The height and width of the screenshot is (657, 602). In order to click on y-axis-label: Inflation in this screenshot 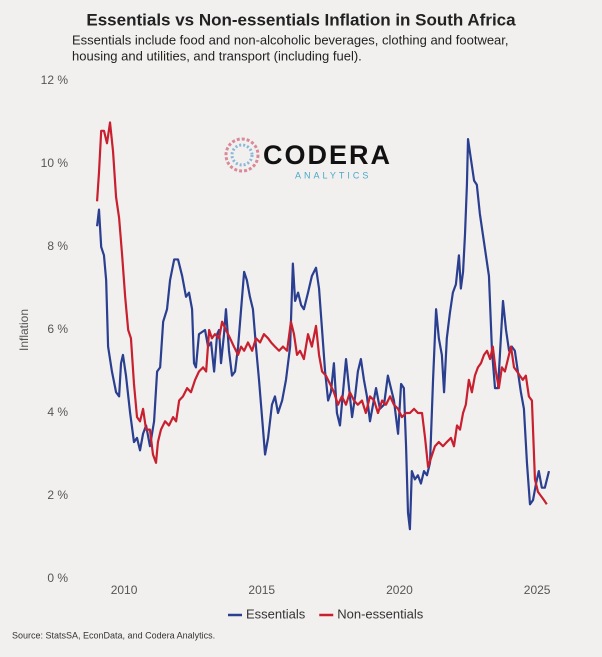, I will do `click(24, 330)`.